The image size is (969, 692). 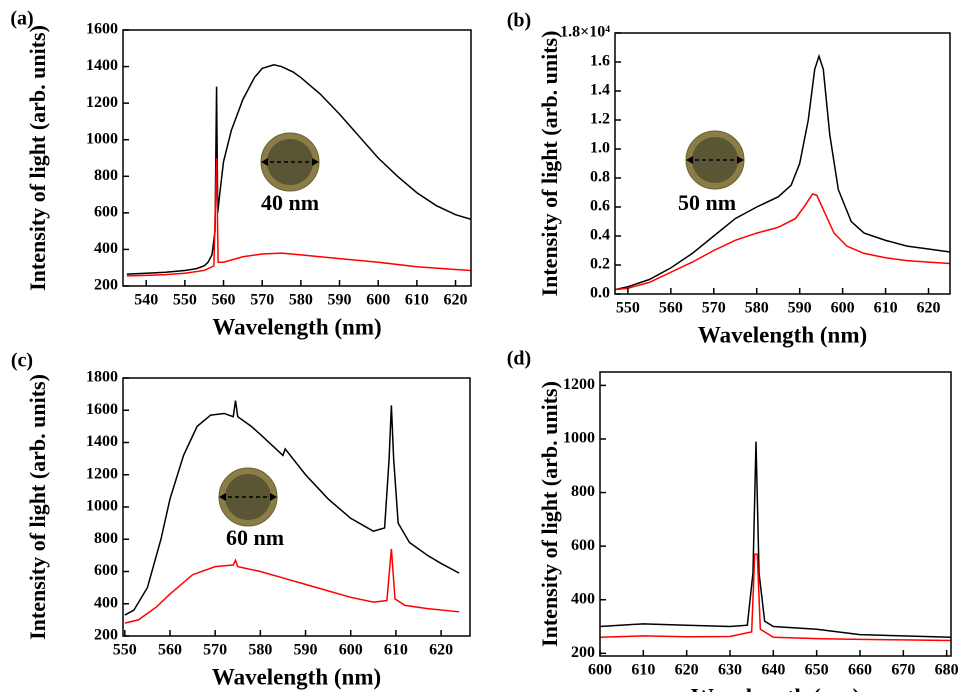 What do you see at coordinates (290, 202) in the screenshot?
I see `annotation: 40 nm` at bounding box center [290, 202].